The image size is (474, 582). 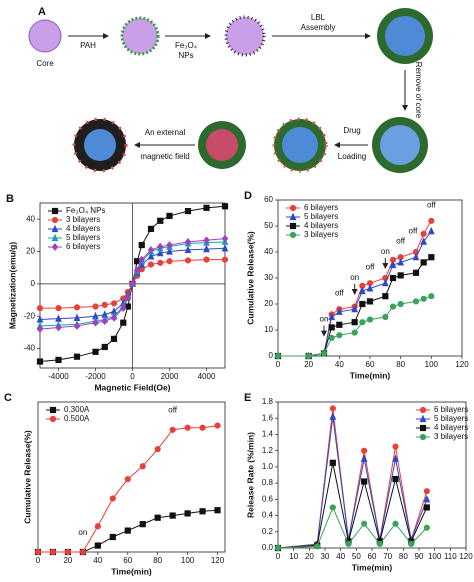 What do you see at coordinates (30, 218) in the screenshot?
I see `y-tick-label: 40` at bounding box center [30, 218].